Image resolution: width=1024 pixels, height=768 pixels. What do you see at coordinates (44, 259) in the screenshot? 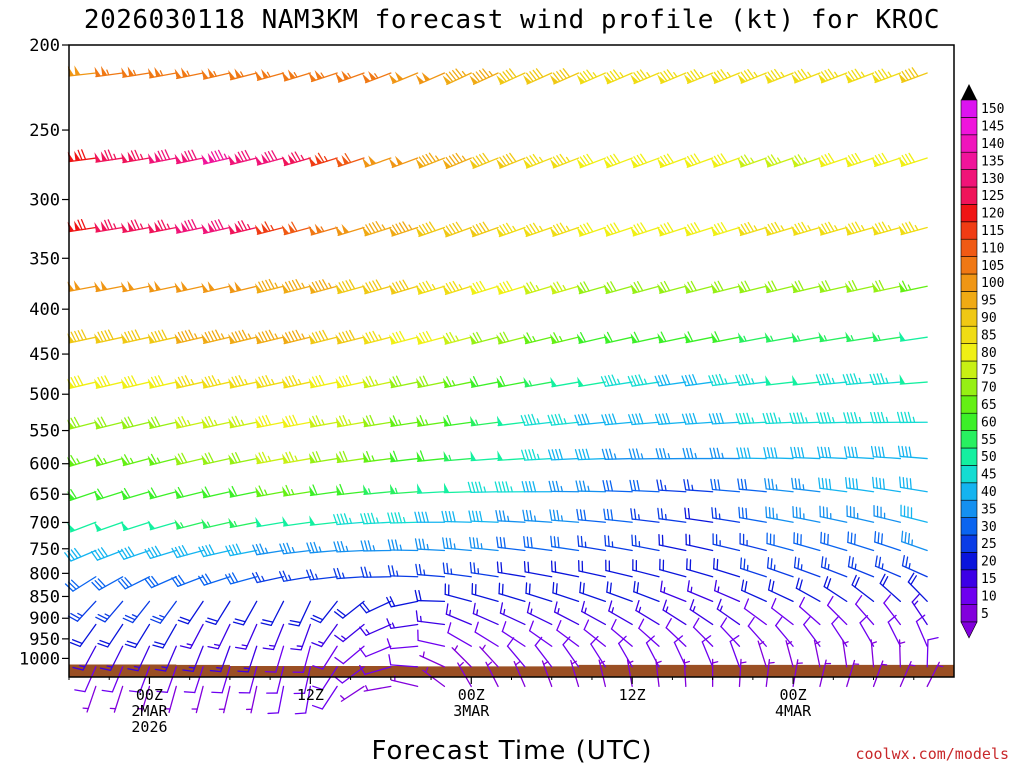
I see `y-tick-label: 350` at bounding box center [44, 259].